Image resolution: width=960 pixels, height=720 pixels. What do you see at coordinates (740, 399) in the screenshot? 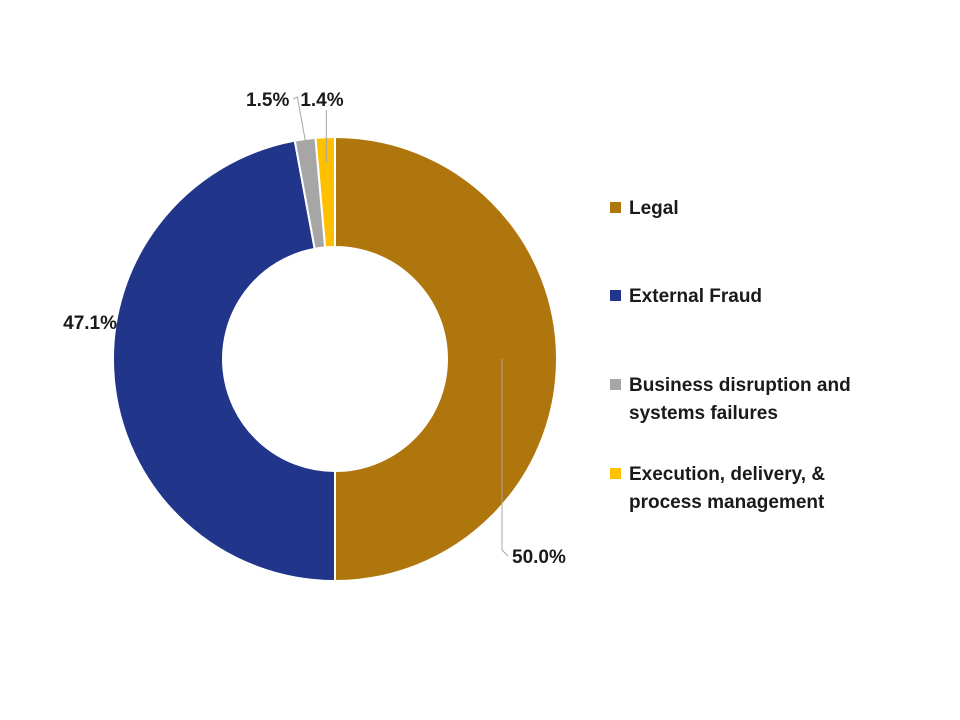
I see `legend-label-business-disruption: Business disruption and systems failures` at bounding box center [740, 399].